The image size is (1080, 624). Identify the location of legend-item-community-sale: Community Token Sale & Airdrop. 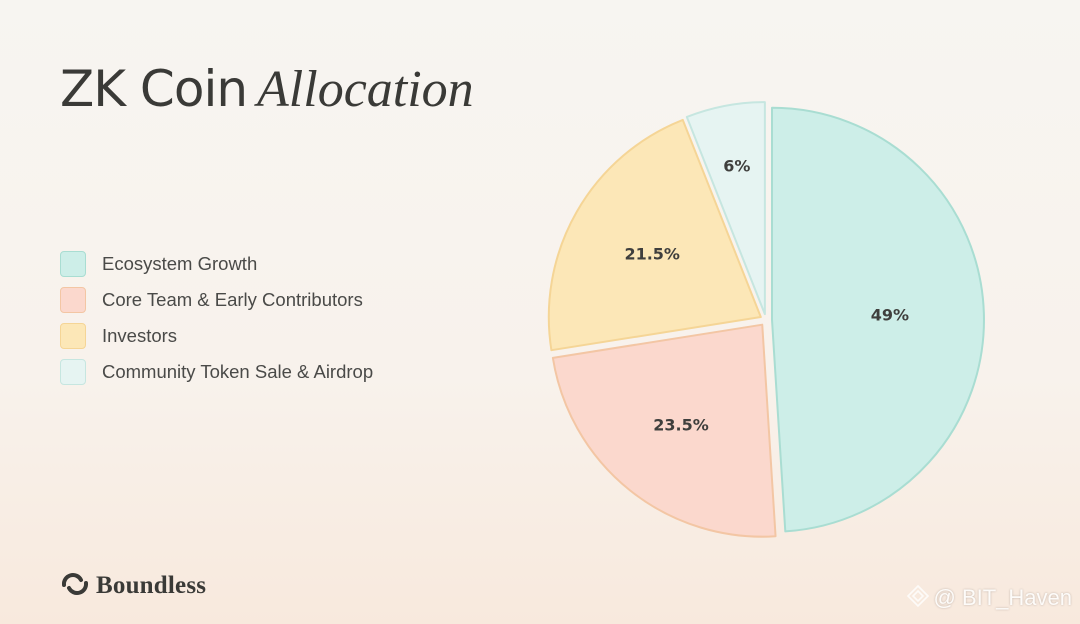
(216, 372).